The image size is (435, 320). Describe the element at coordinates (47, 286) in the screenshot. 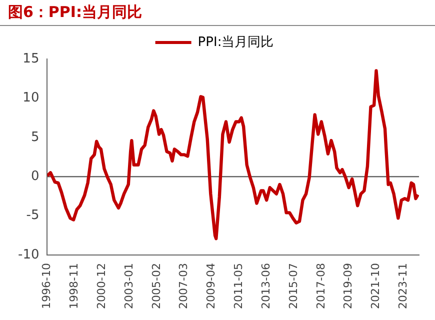

I see `x-tick-label: 1996-10` at that location.